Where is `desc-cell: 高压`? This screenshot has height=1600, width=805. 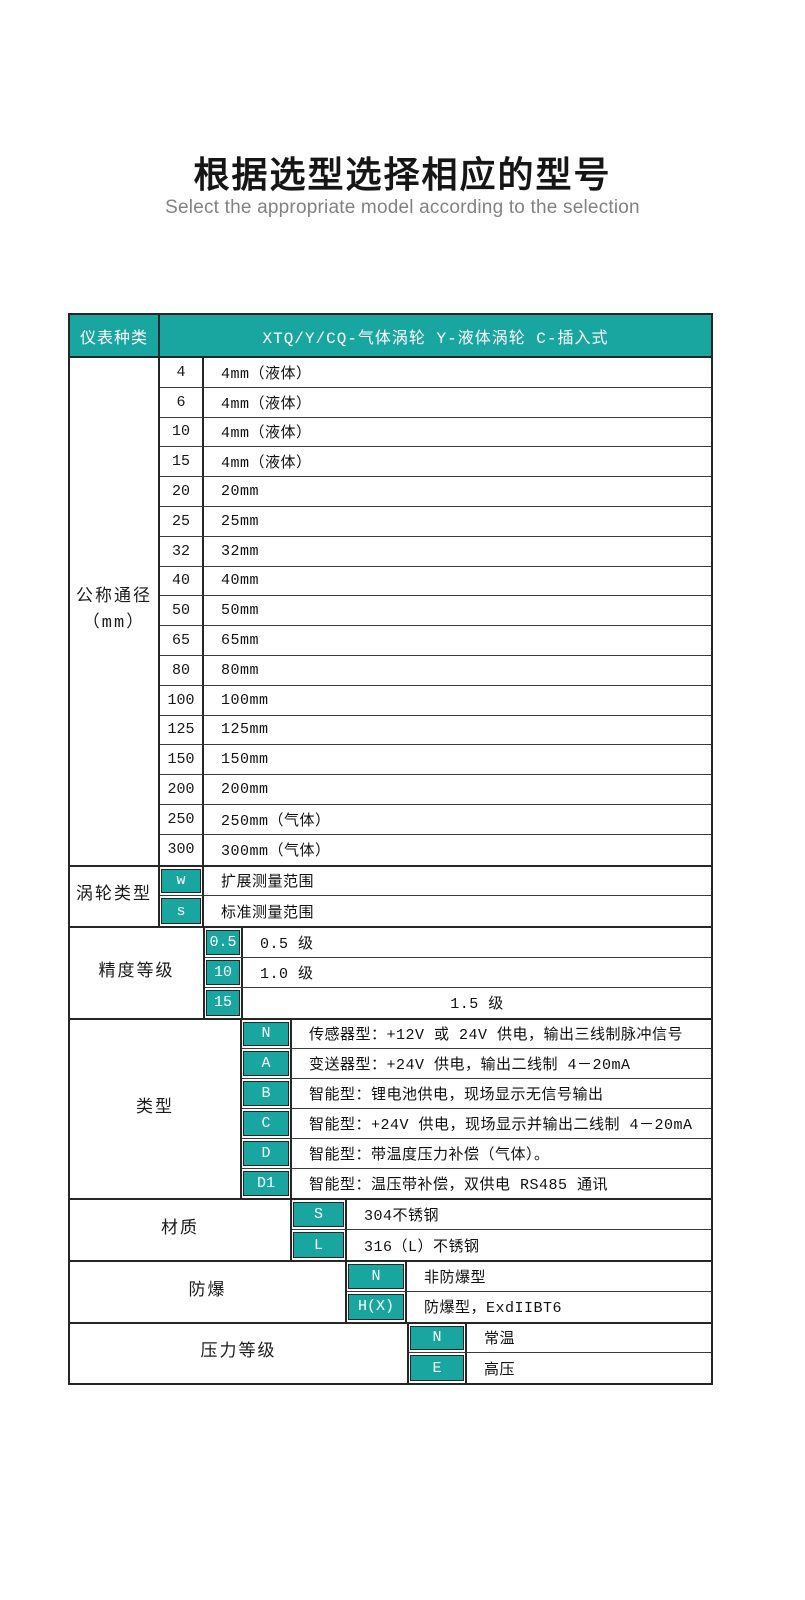
desc-cell: 高压 is located at coordinates (500, 1370).